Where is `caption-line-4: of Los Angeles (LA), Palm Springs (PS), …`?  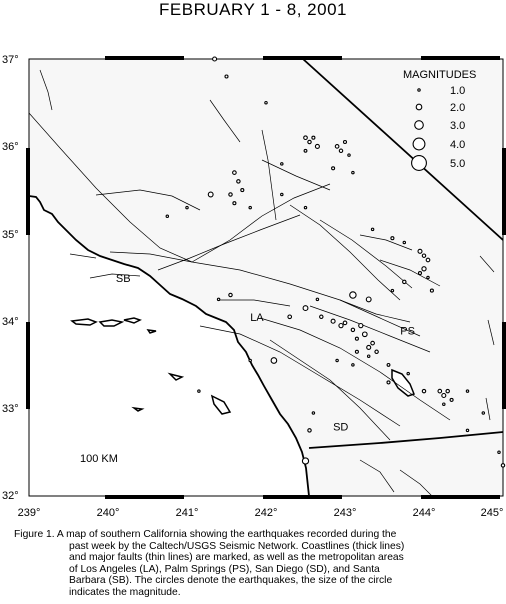
caption-line-4: of Los Angeles (LA), Palm Springs (PS), … is located at coordinates (224, 569).